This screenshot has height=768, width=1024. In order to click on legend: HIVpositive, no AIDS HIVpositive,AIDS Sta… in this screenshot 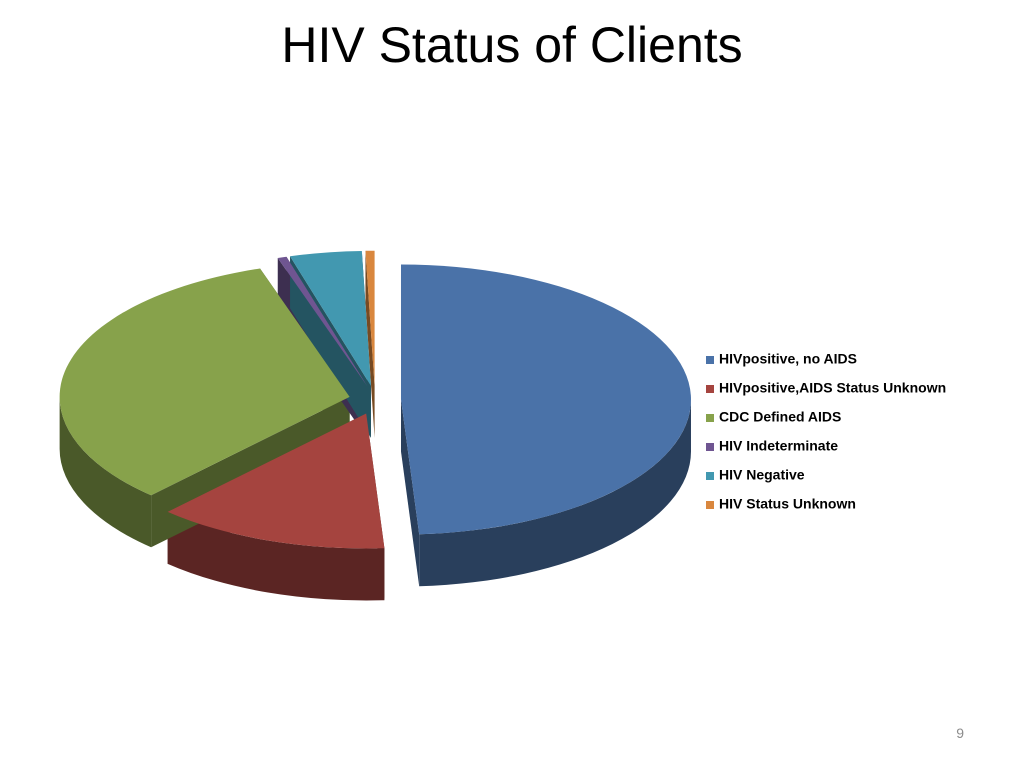, I will do `click(826, 431)`.